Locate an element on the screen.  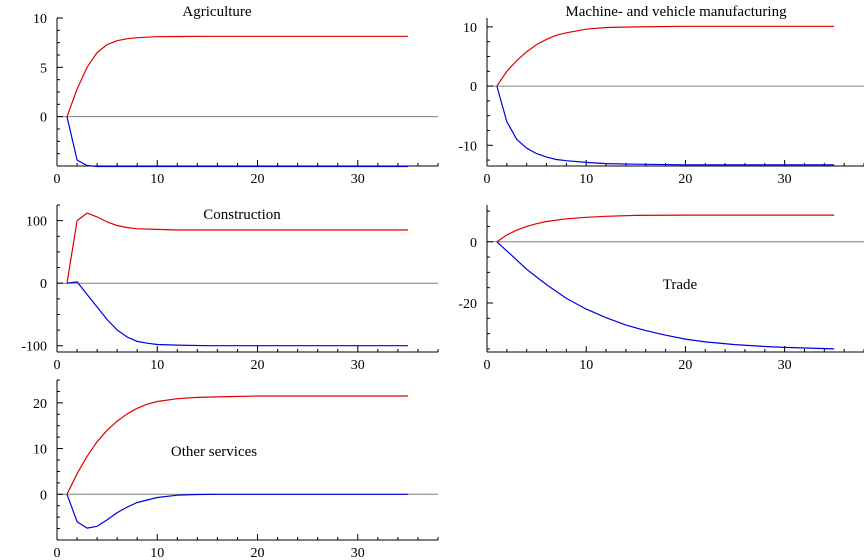
panel-title: Other services is located at coordinates (214, 452).